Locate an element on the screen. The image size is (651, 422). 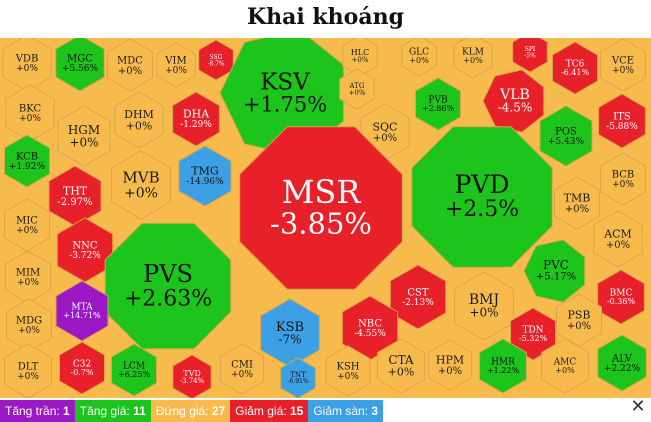
treemap-cell-nbc: NBC-4.55% is located at coordinates (370, 328).